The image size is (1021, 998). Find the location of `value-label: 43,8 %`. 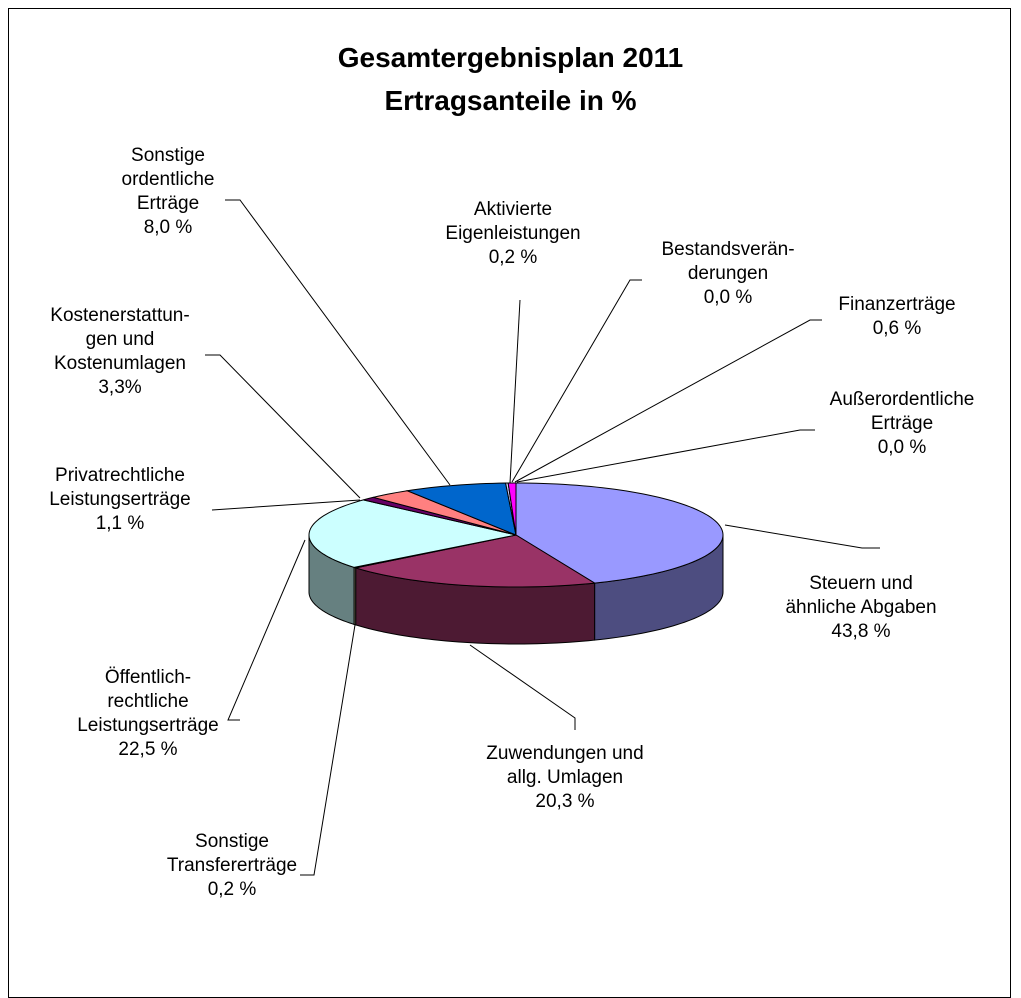

value-label: 43,8 % is located at coordinates (861, 631).